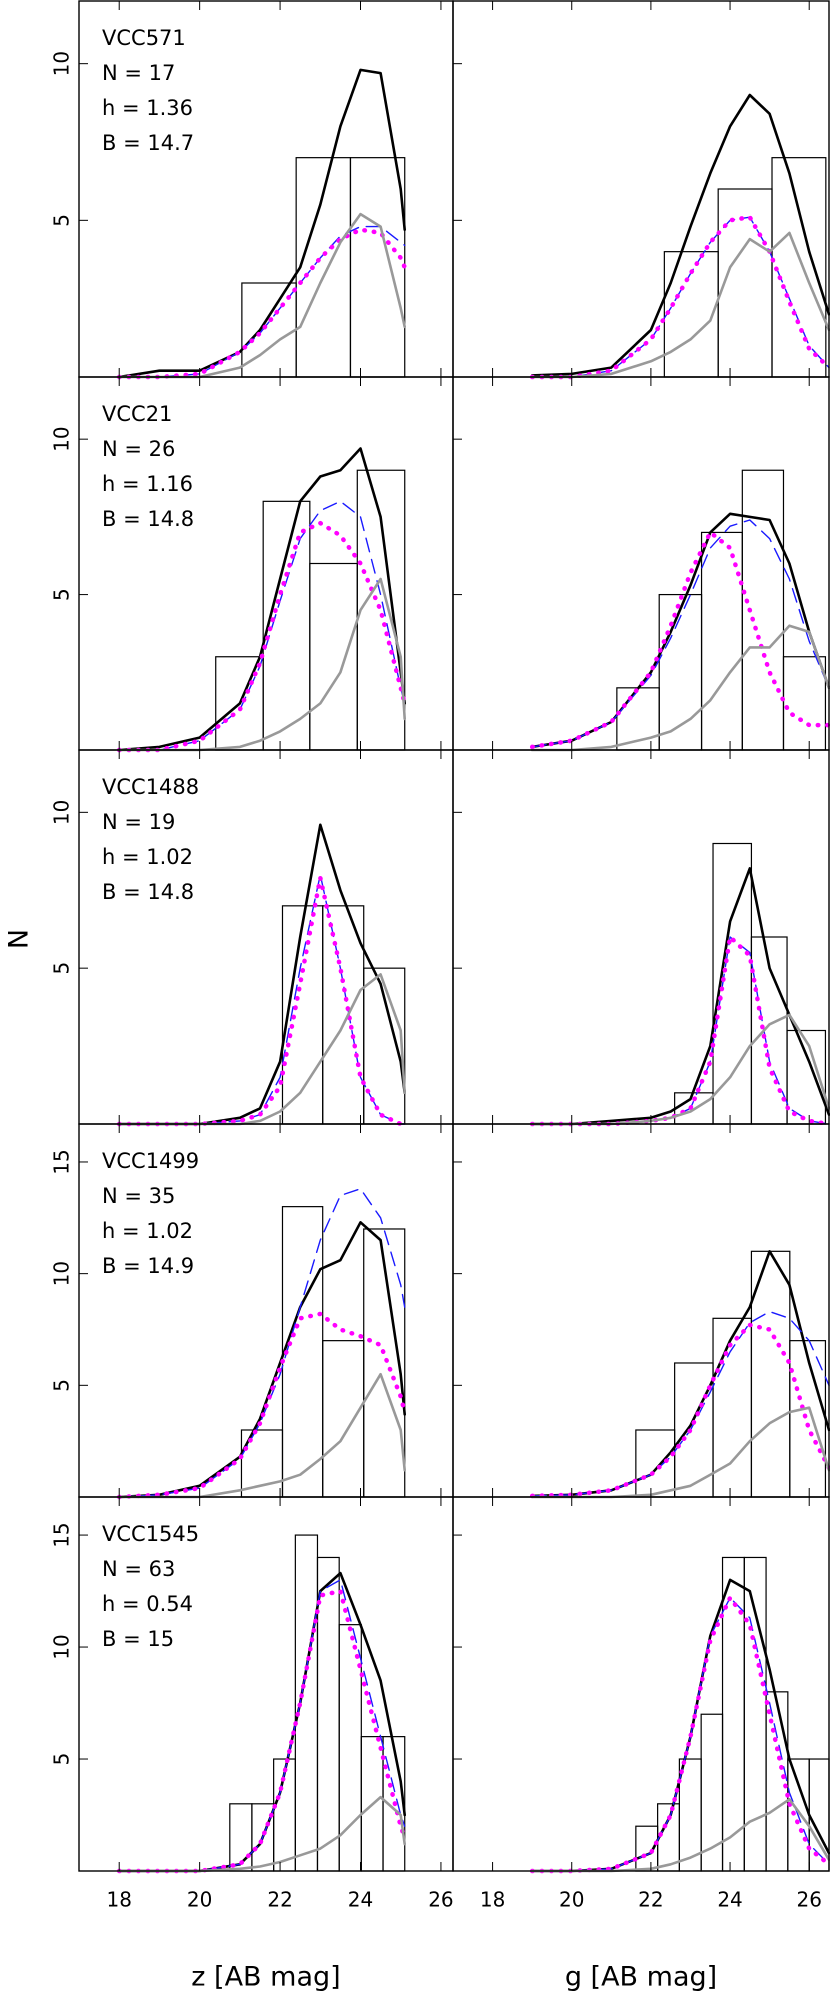 This screenshot has width=830, height=1997. I want to click on panel-annotation: N = 63, so click(138, 1569).